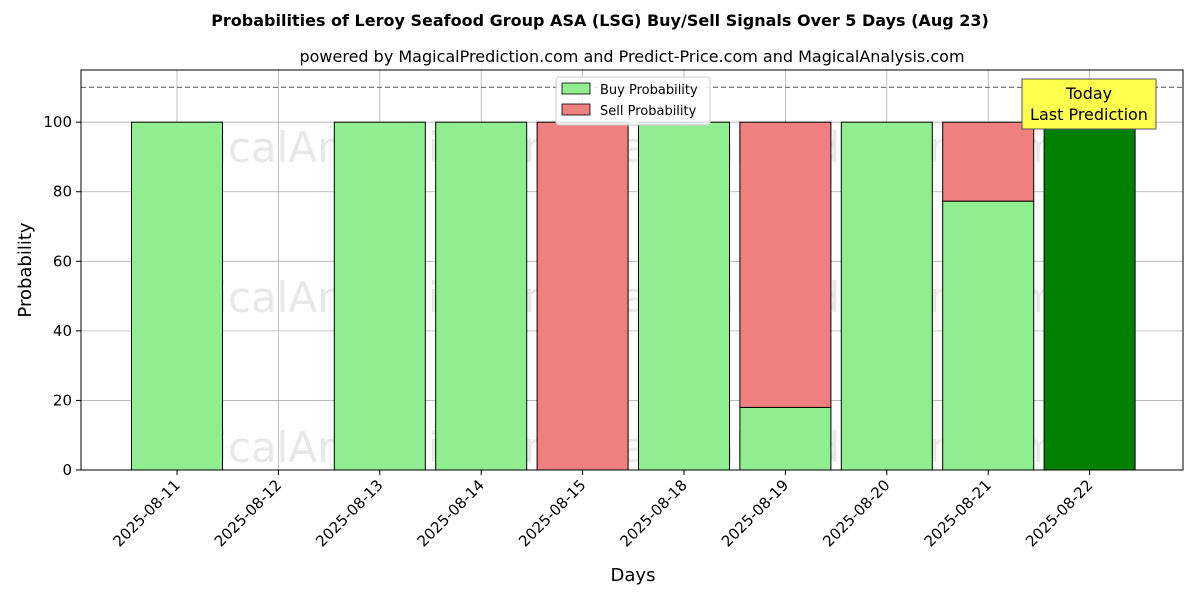  I want to click on x-tick-label: 2025-08-20, so click(856, 513).